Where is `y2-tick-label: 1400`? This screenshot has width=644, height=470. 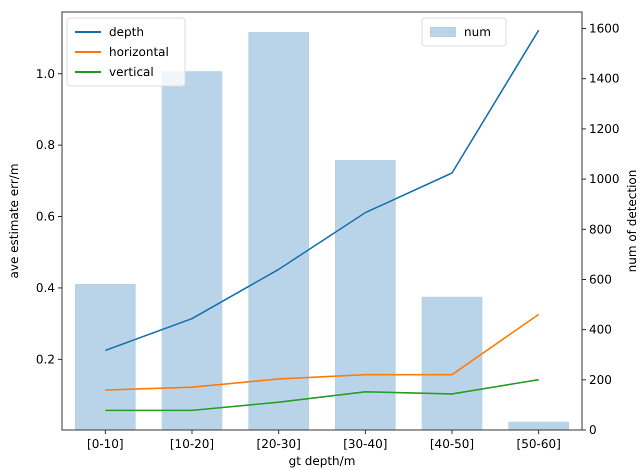 y2-tick-label: 1400 is located at coordinates (604, 79).